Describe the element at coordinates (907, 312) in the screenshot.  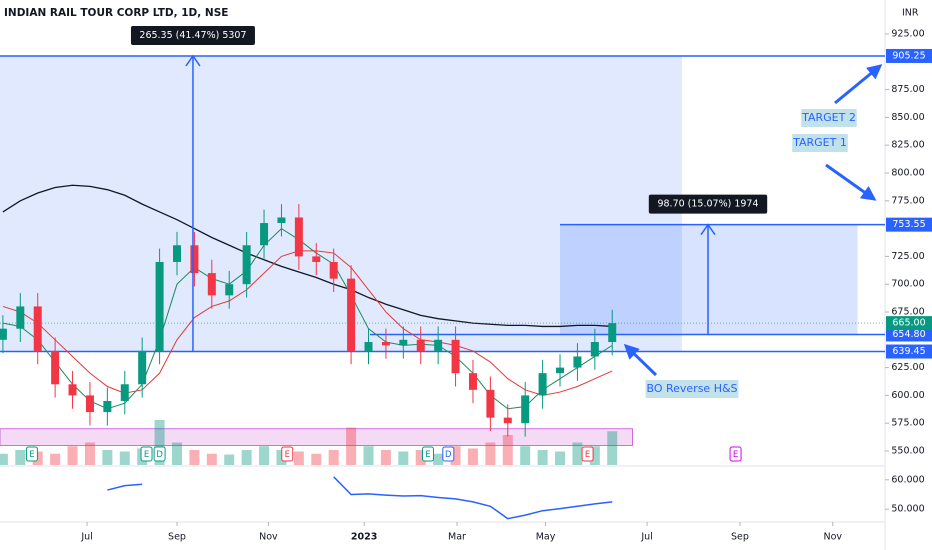
I see `y-tick-label: 675.00` at that location.